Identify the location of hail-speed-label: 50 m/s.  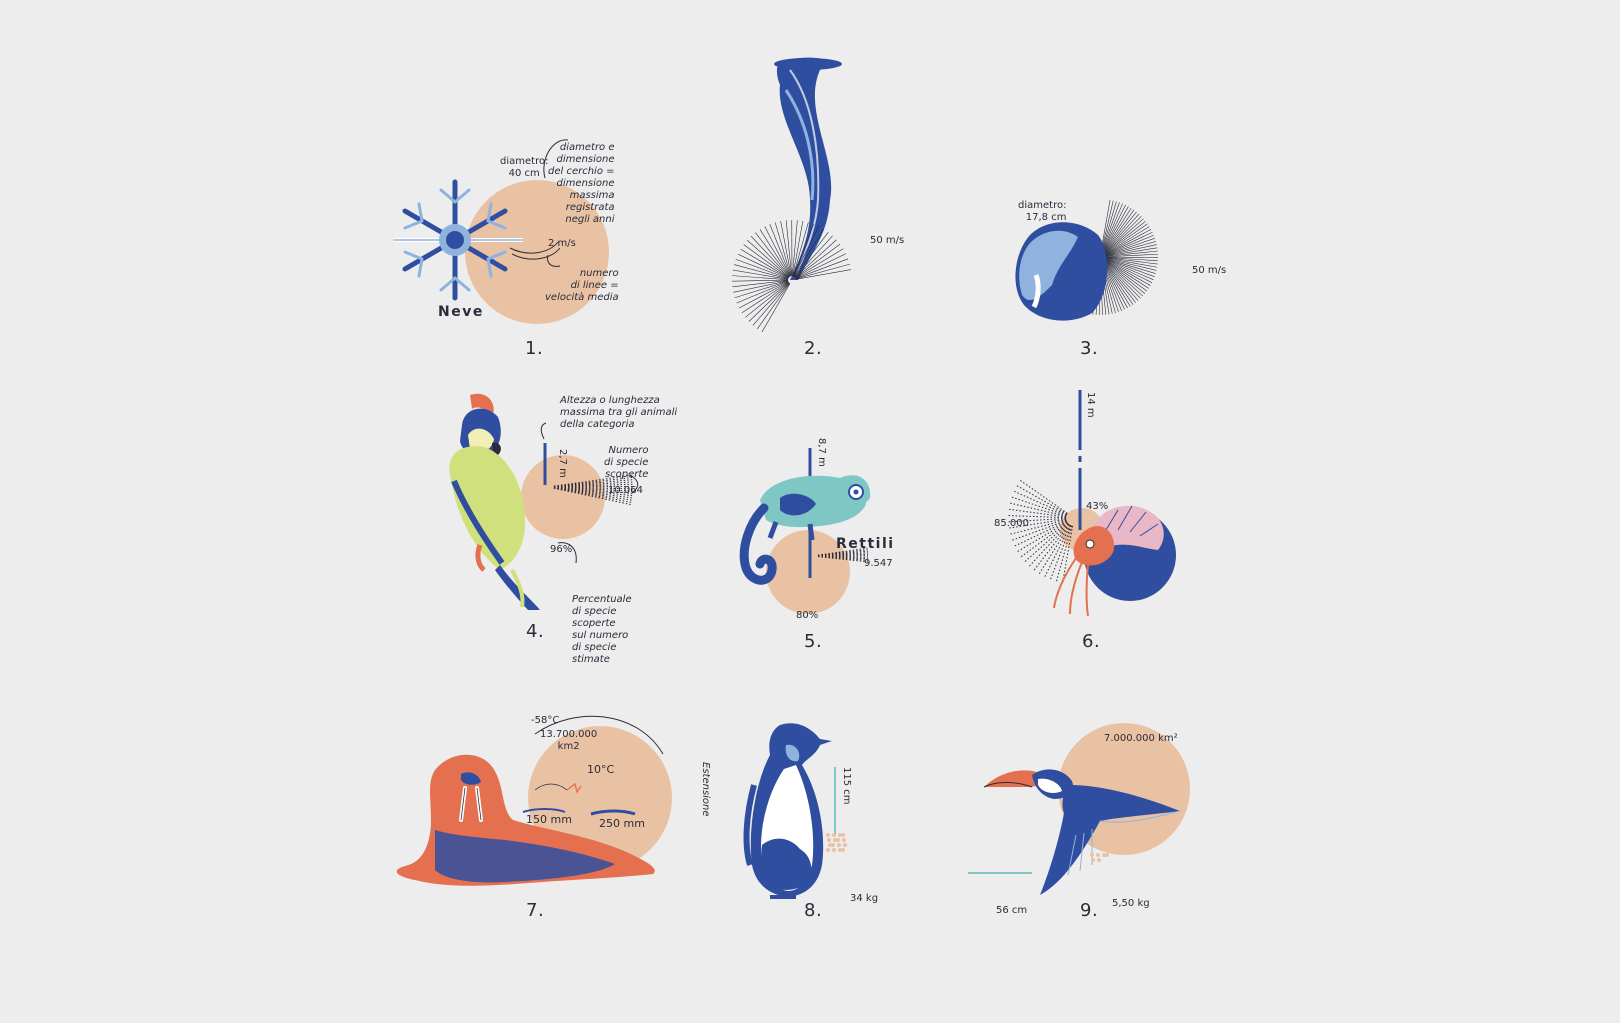
(1209, 270).